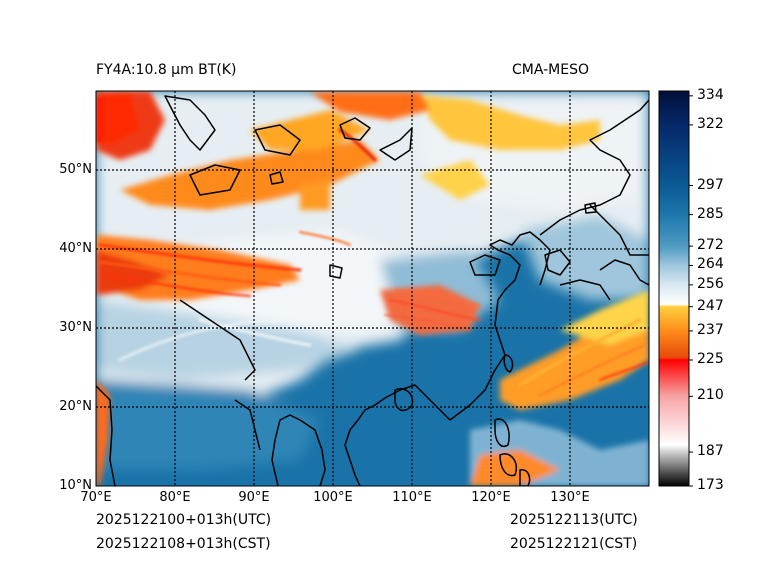 This screenshot has width=764, height=573. What do you see at coordinates (570, 497) in the screenshot?
I see `lon-tick-label: 130°E` at bounding box center [570, 497].